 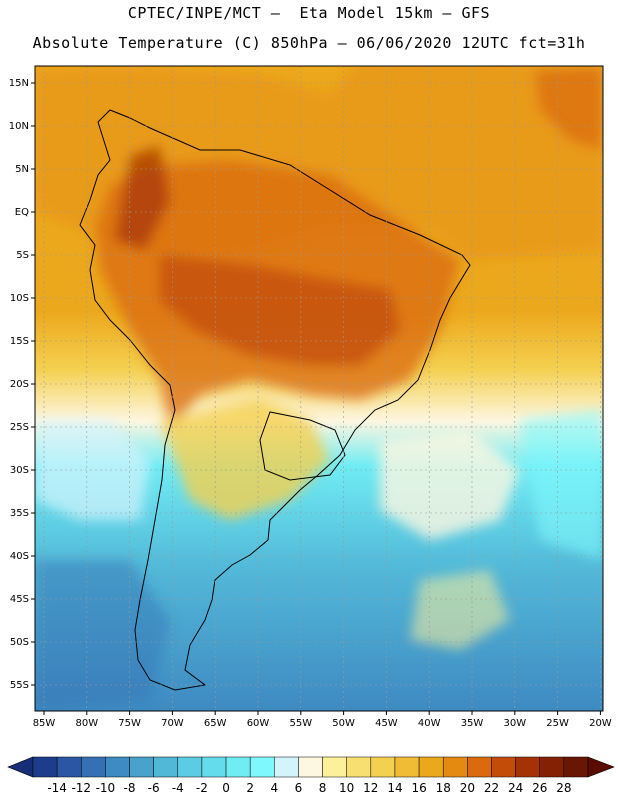 I want to click on colorbar-label: -4, so click(x=178, y=788).